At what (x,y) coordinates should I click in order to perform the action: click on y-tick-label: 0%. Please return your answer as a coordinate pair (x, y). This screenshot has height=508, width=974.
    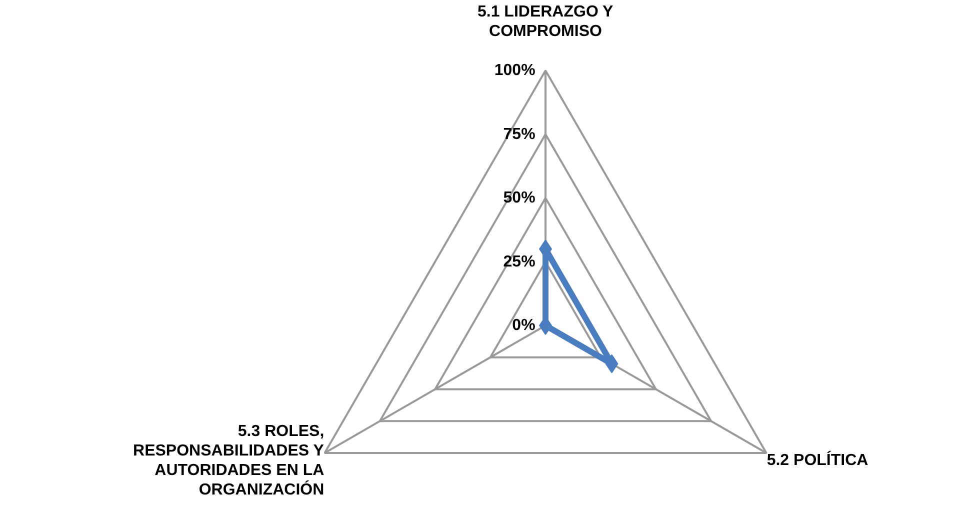
    Looking at the image, I should click on (524, 325).